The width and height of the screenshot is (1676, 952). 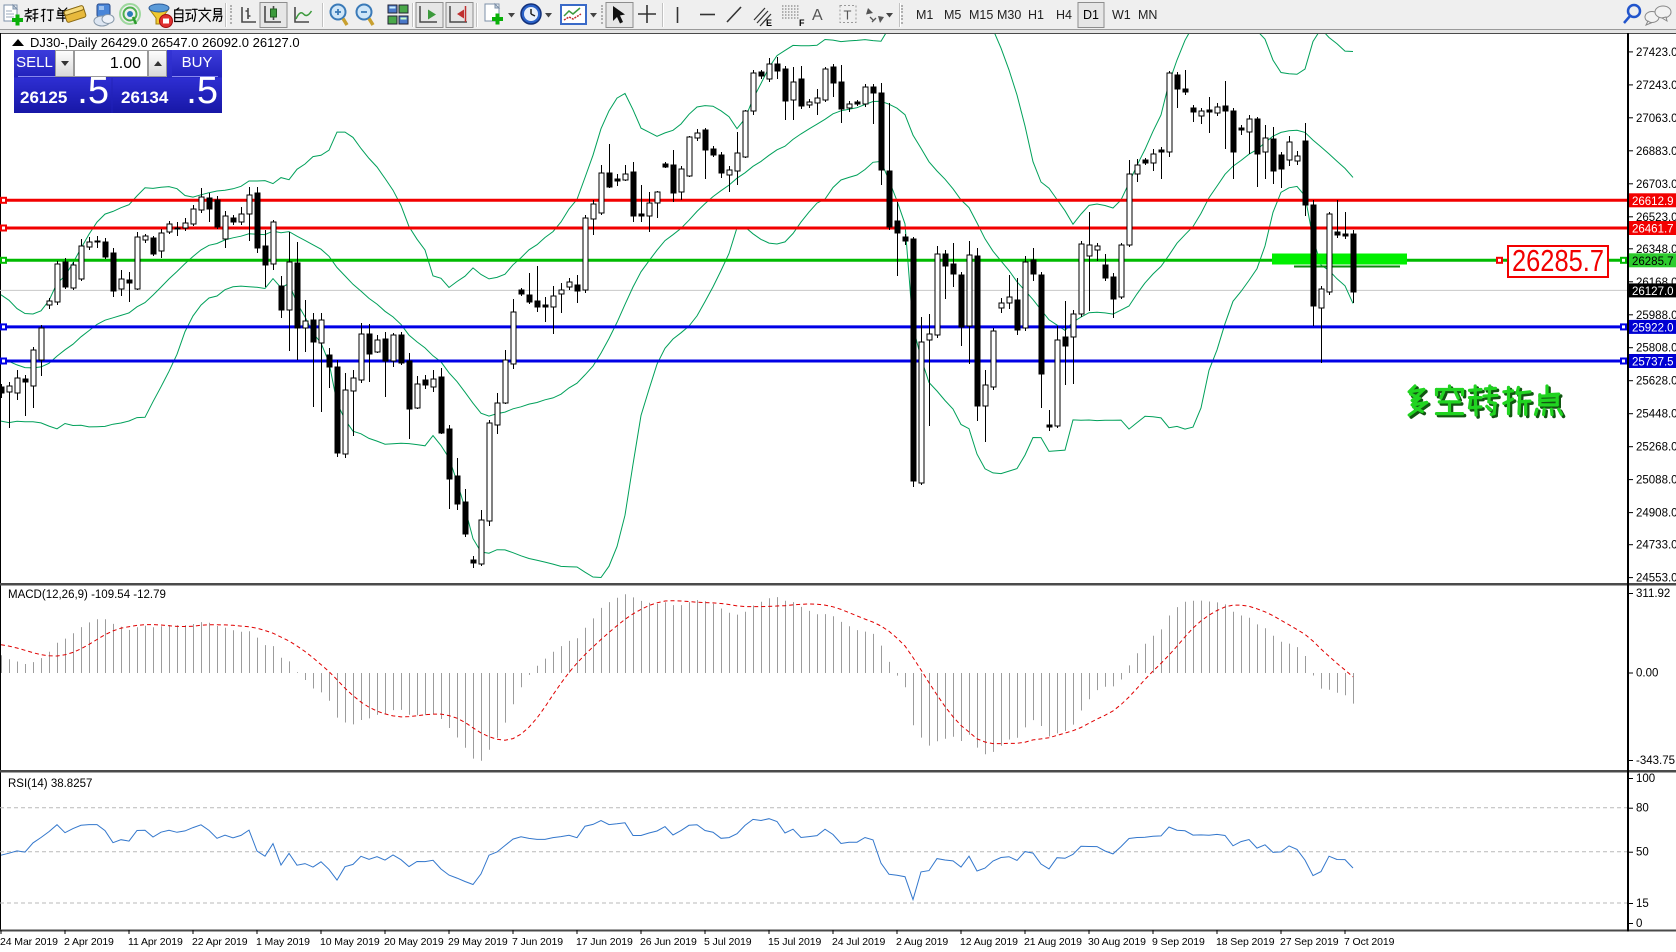 I want to click on svg-text: D1, so click(x=1091, y=15).